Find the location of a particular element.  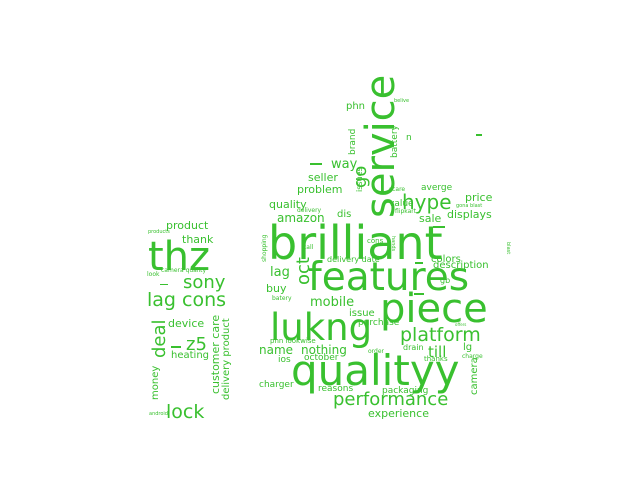

word-device: device is located at coordinates (186, 323).